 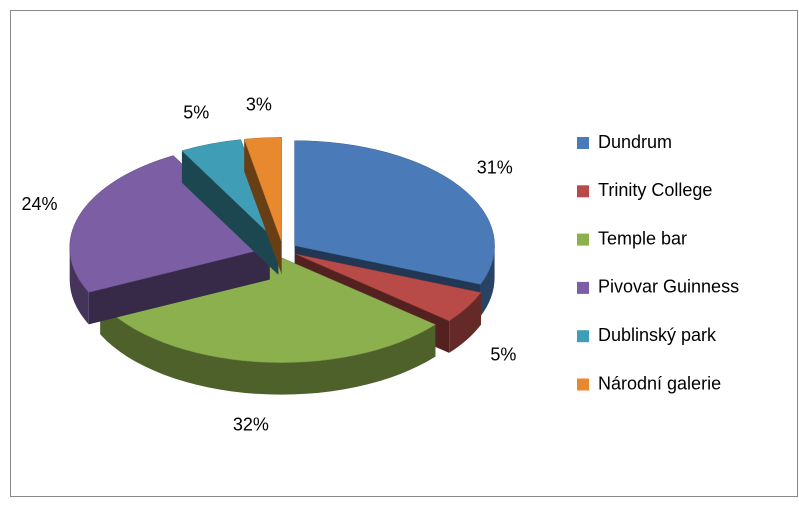 I want to click on pie-slice, so click(x=262, y=206).